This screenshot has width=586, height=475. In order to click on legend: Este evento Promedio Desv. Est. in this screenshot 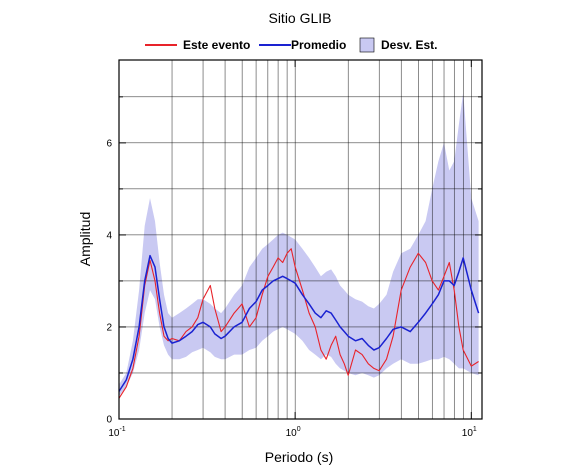, I will do `click(291, 45)`.